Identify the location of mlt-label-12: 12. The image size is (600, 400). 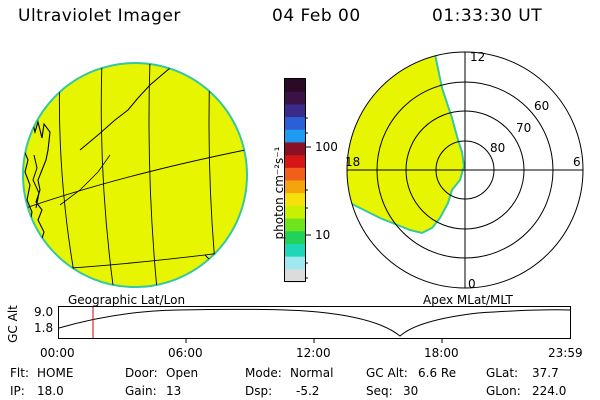
(477, 57).